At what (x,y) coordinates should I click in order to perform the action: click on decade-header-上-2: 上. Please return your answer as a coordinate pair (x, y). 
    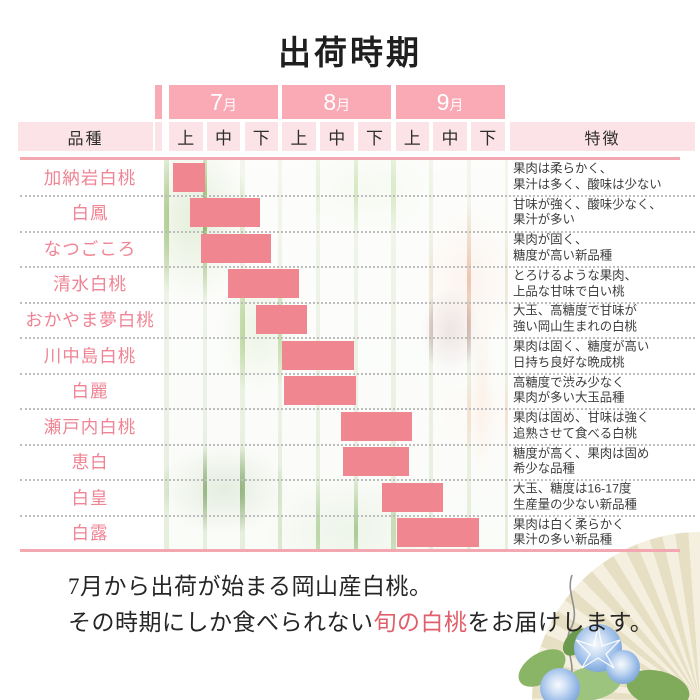
    Looking at the image, I should click on (412, 136).